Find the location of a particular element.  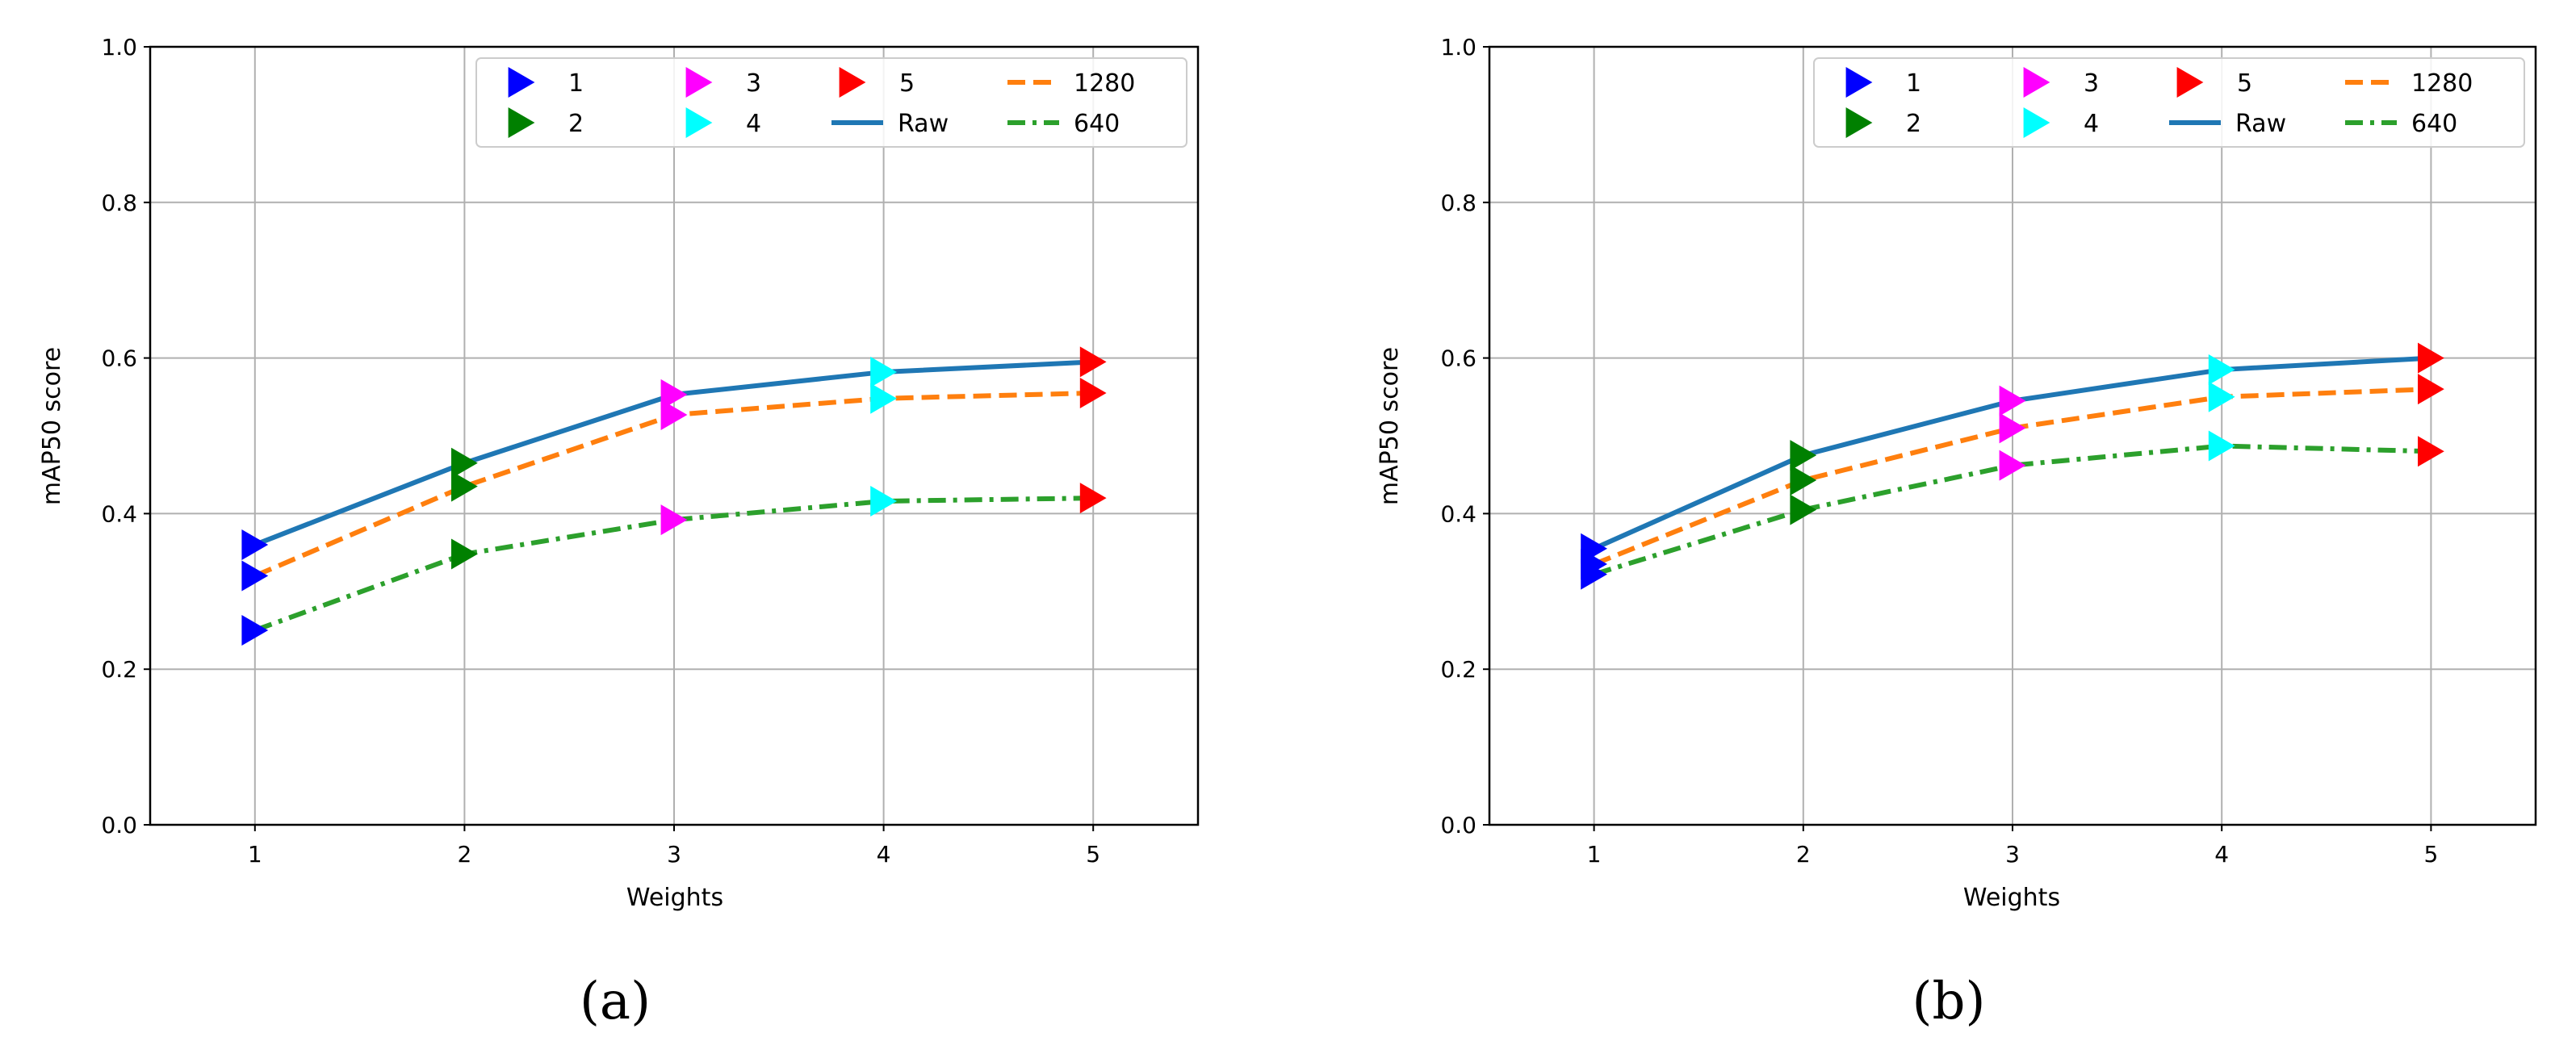

chart-a-caption: (a) is located at coordinates (615, 1001).